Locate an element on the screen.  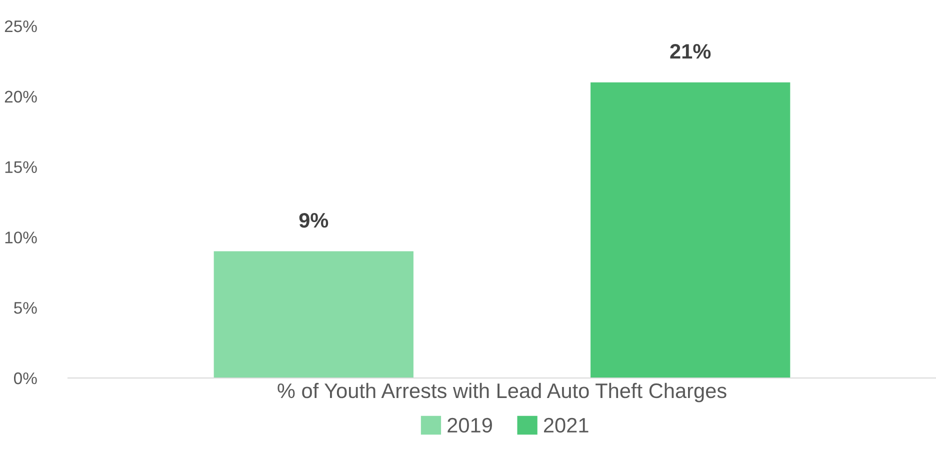
y-tick-label: 20% is located at coordinates (20, 96).